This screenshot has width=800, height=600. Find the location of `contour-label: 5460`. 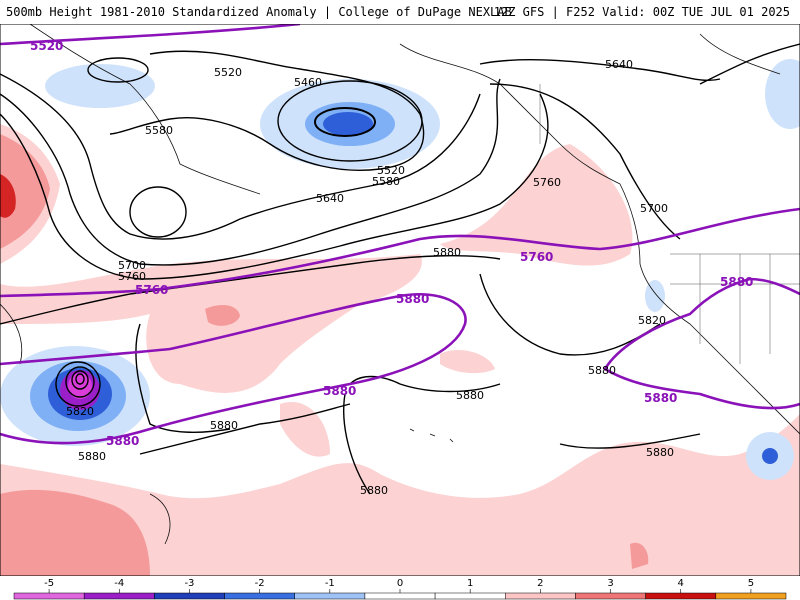

contour-label: 5460 is located at coordinates (308, 82).